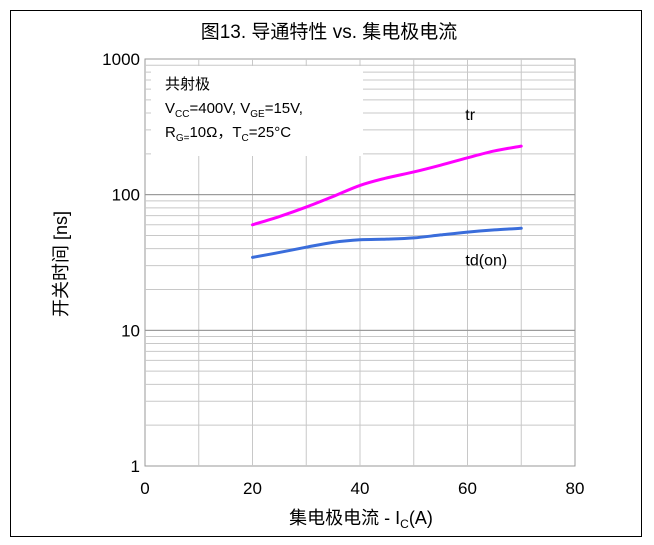 The image size is (654, 545). I want to click on series-labels: tr td(on), so click(486, 188).